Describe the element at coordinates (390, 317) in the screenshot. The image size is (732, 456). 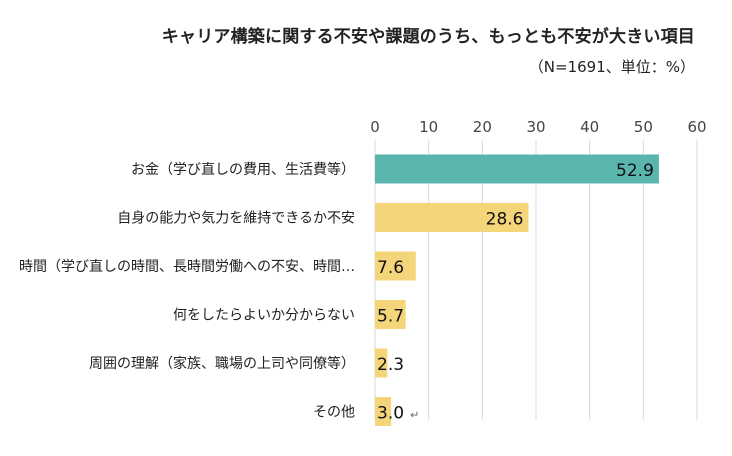
I see `value-label: 5.7` at that location.